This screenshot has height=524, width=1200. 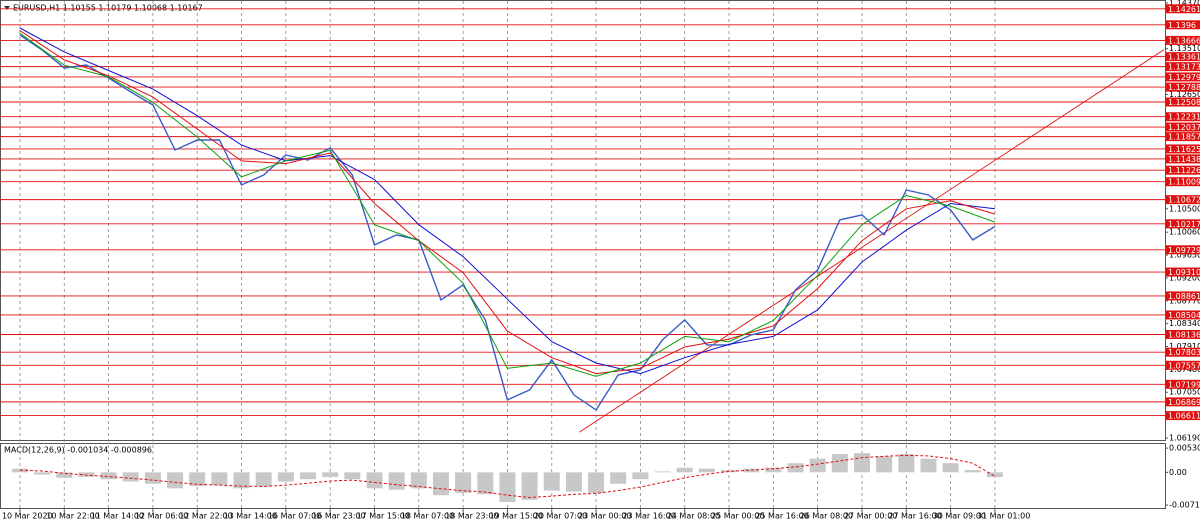 I want to click on x-tick-label: 24 Mar 08:00, so click(x=693, y=516).